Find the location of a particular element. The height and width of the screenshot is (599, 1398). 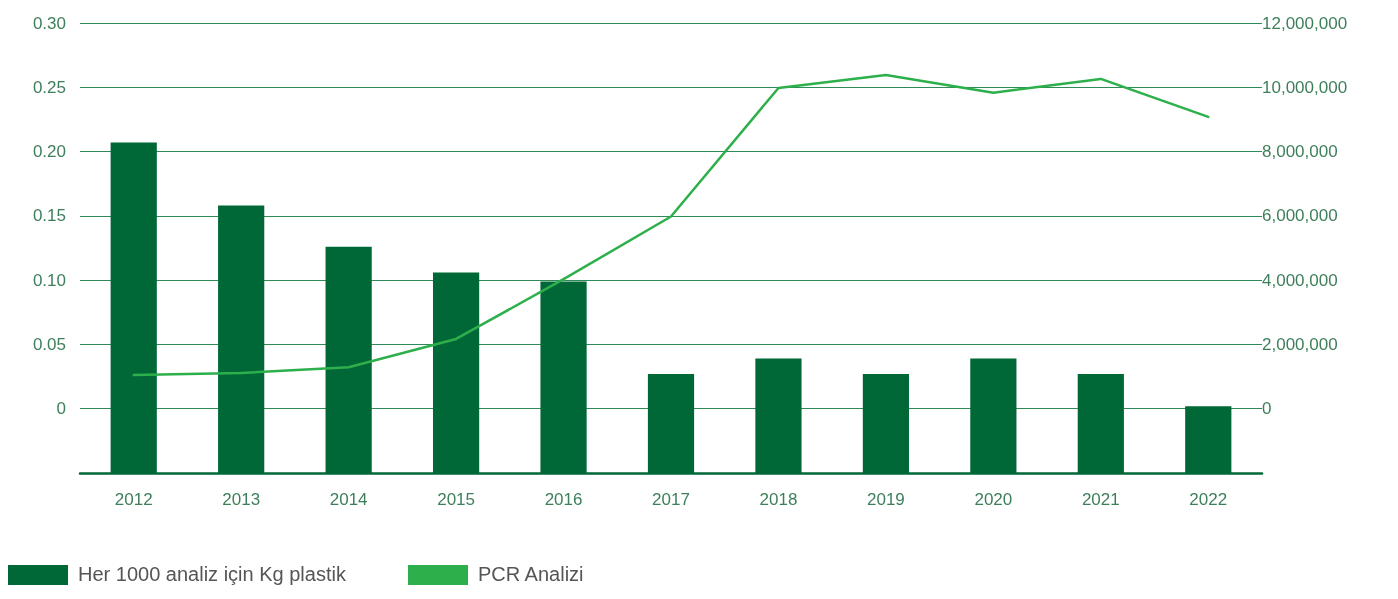

y2-tick-label: 0 is located at coordinates (1267, 409).